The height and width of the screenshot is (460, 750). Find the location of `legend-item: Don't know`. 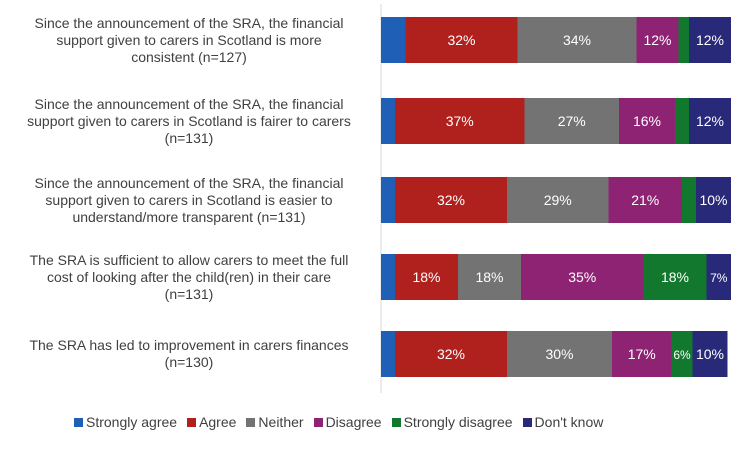

legend-item: Don't know is located at coordinates (563, 422).